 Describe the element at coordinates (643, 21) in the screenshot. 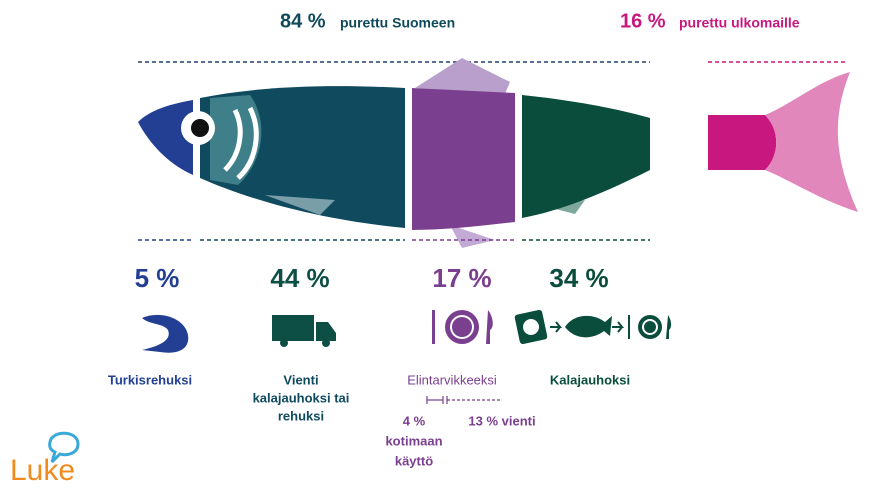

I see `abroad-value: 16 %` at that location.